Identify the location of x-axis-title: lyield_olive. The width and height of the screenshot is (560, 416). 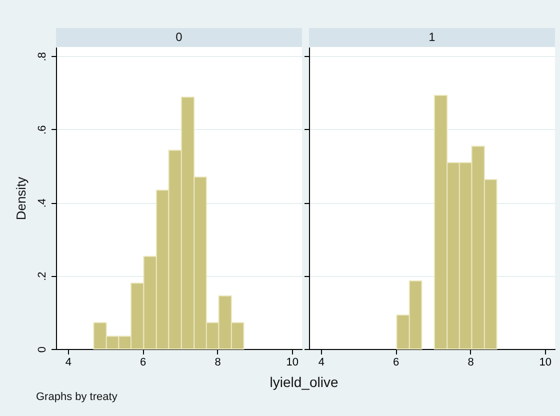
(304, 382).